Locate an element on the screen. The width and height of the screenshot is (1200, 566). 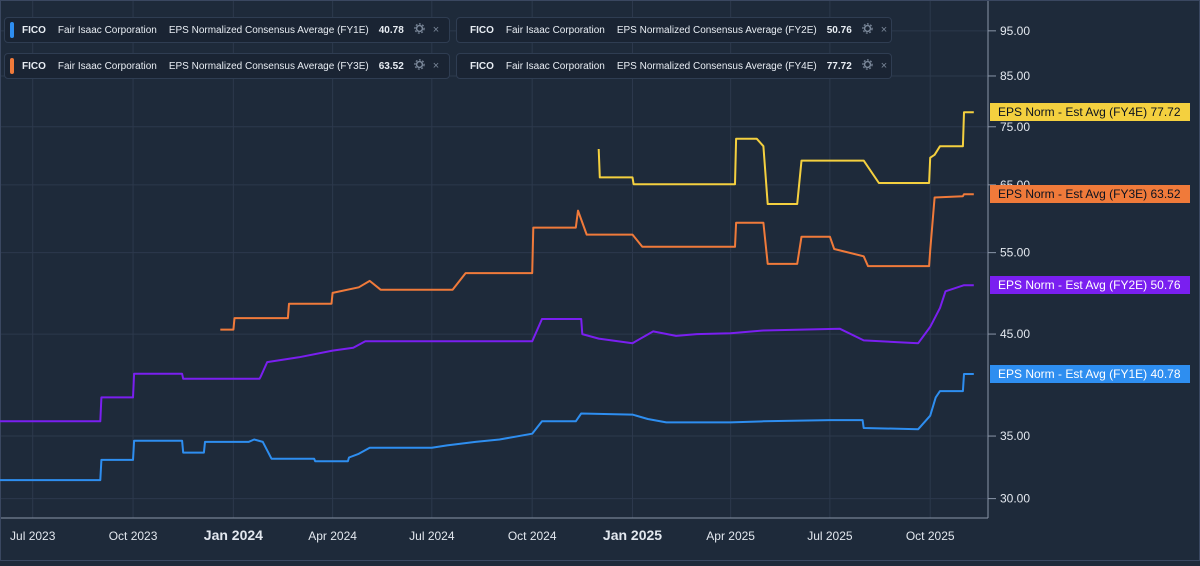
legend-metric: EPS Normalized Consensus Average (FY2E) is located at coordinates (716, 30).